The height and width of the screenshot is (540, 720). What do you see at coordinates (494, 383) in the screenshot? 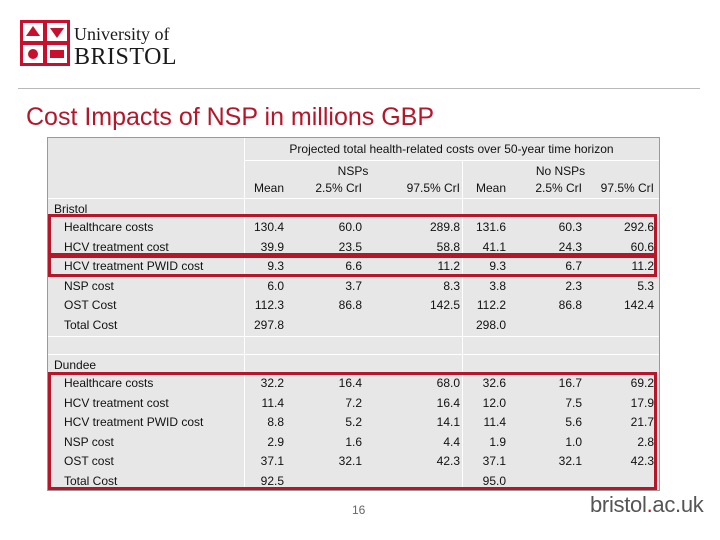
I see `table-cell: 32.6` at bounding box center [494, 383].